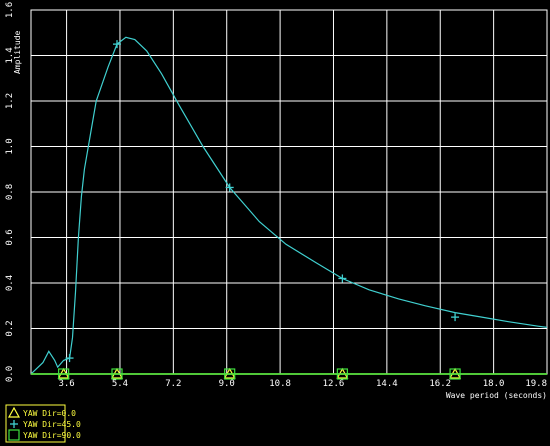  Describe the element at coordinates (52, 435) in the screenshot. I see `legend-entry: YAW Dir=90.0` at that location.